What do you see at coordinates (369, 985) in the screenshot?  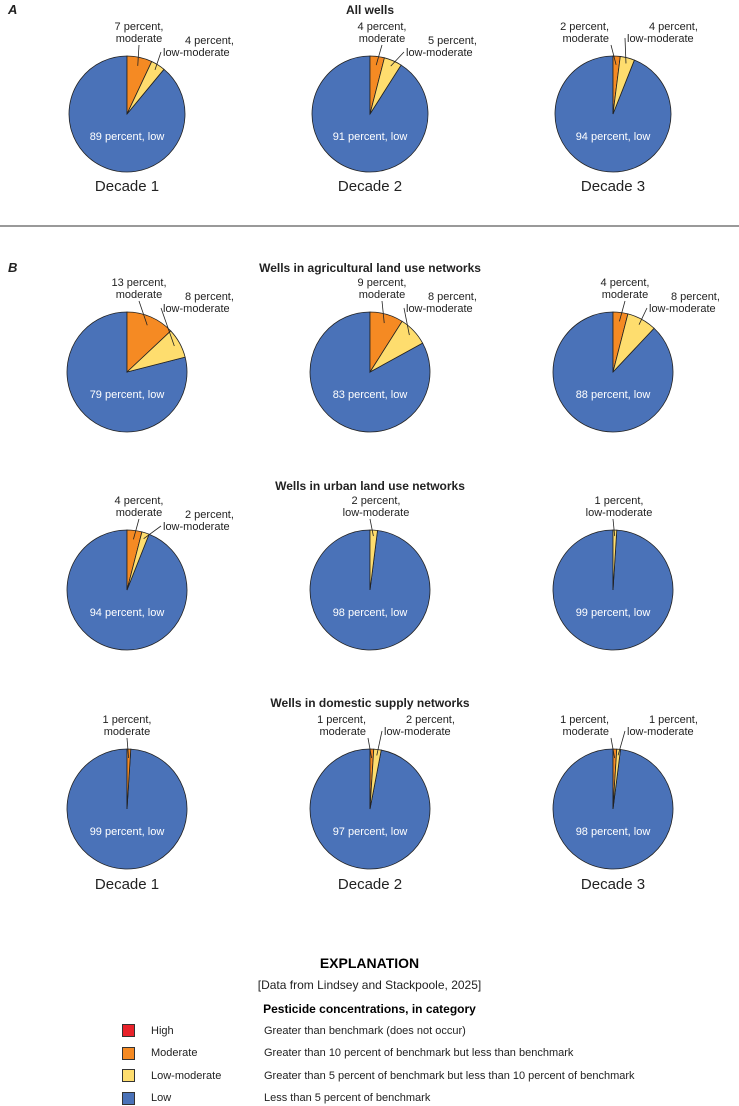 I see `explanation-source: [Data from Lindsey and Stackpoole, 2025]` at bounding box center [369, 985].